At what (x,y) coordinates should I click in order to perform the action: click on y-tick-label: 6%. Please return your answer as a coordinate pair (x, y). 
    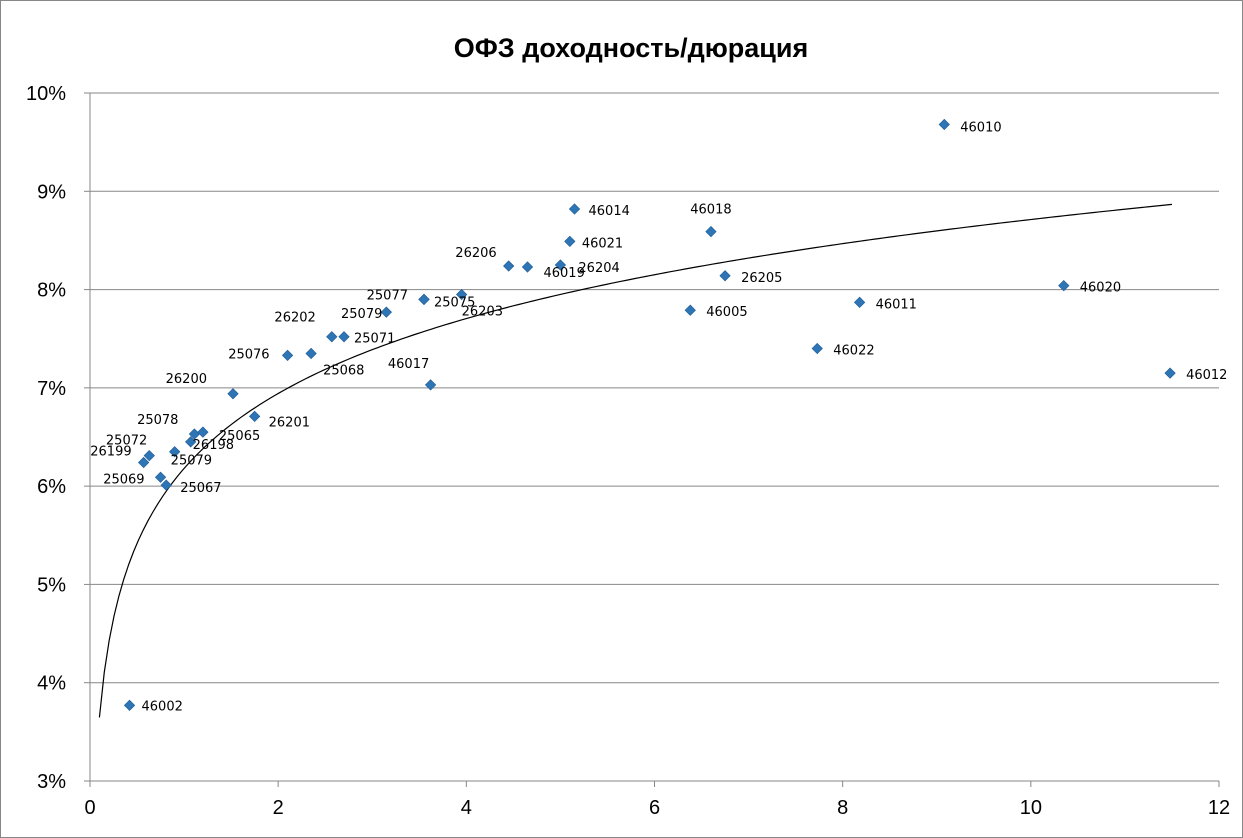
    Looking at the image, I should click on (51, 487).